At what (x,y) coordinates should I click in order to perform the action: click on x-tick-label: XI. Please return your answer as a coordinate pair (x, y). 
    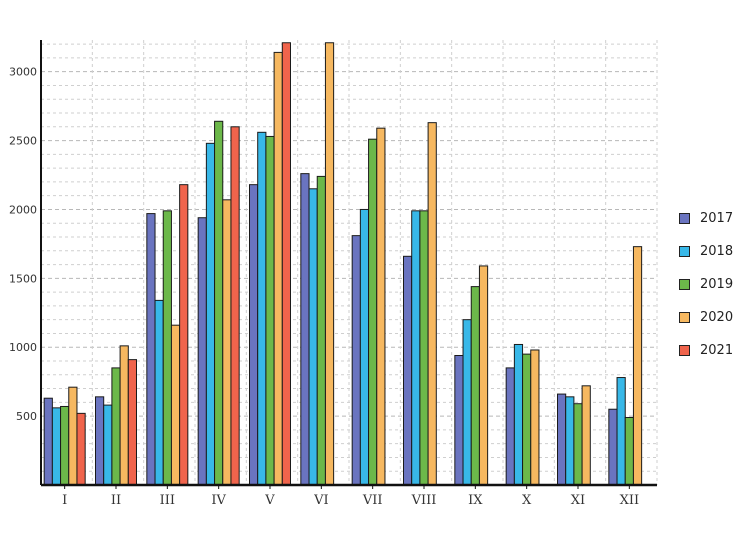
    Looking at the image, I should click on (578, 500).